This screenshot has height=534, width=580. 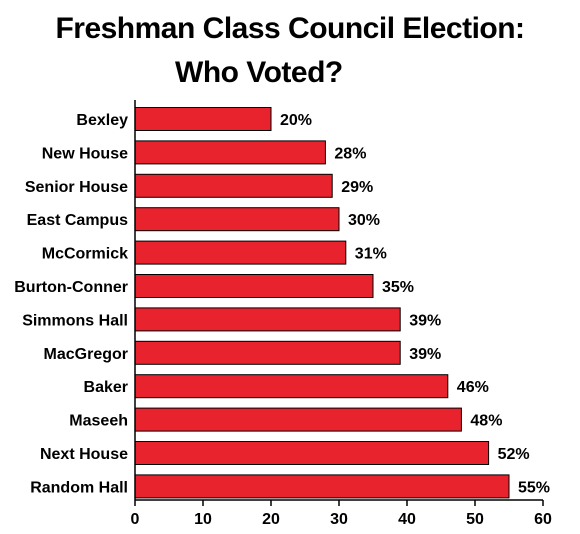 I want to click on x-tick-label: 50, so click(x=475, y=519).